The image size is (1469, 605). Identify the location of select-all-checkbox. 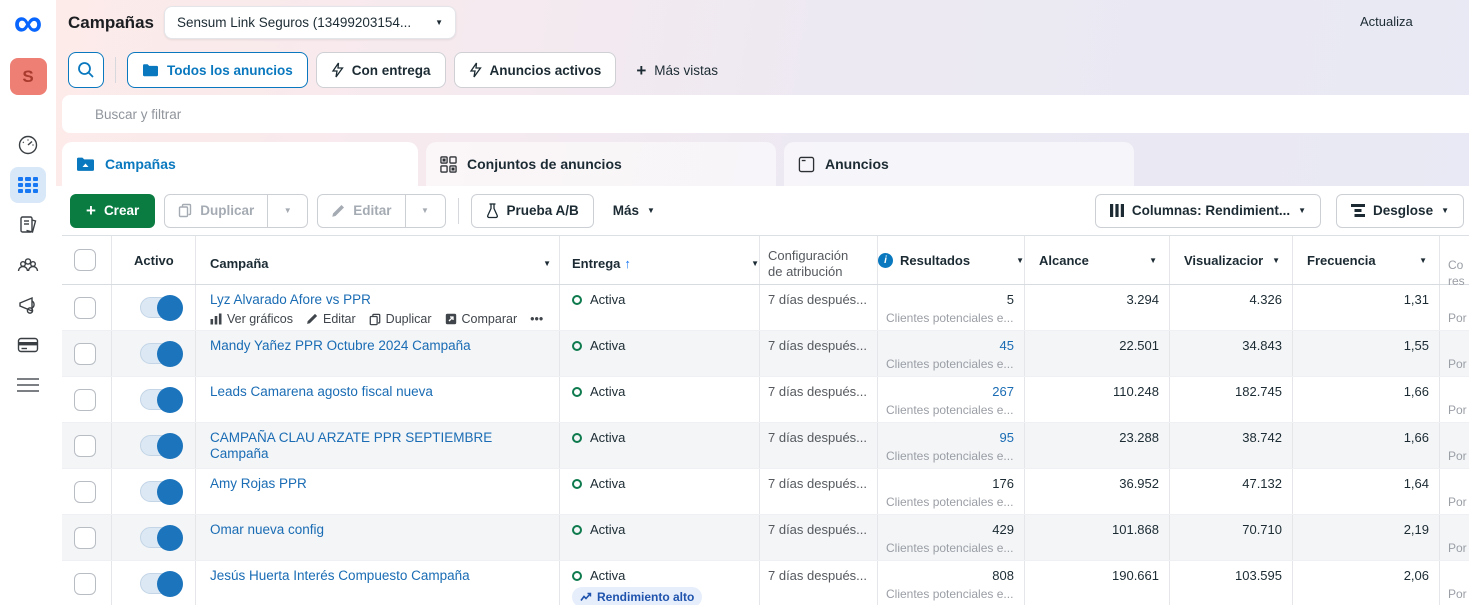
(85, 260).